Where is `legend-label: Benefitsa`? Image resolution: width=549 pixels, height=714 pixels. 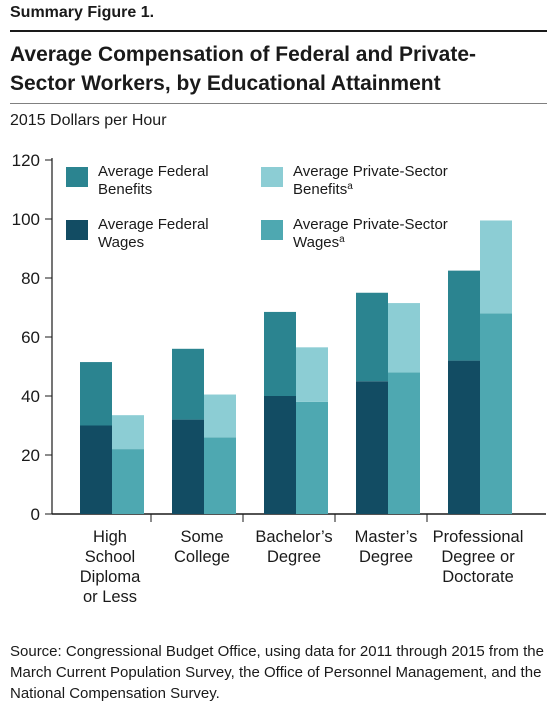
legend-label: Benefitsa is located at coordinates (323, 190).